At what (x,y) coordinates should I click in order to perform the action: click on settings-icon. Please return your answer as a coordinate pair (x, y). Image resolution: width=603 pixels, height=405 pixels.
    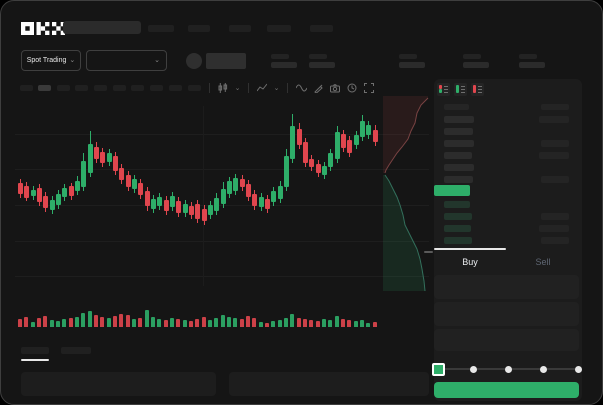
    Looking at the image, I should click on (352, 88).